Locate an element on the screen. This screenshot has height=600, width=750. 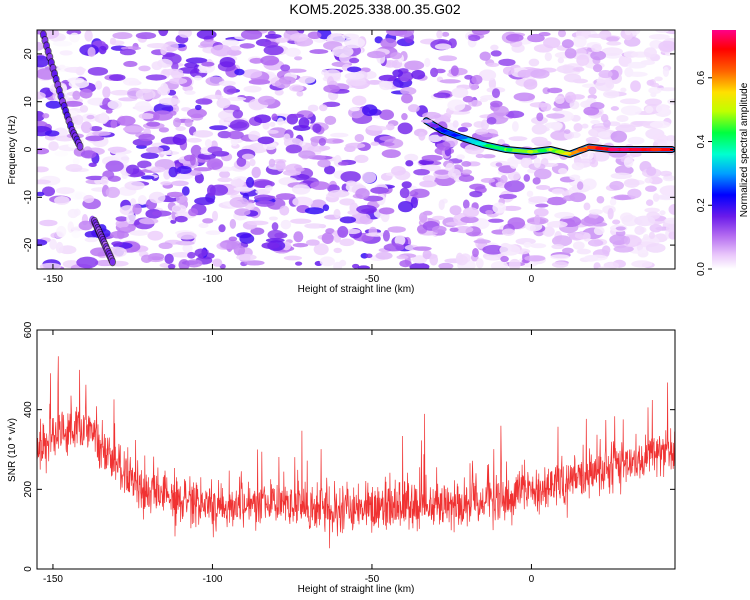
snr-x-tick-label: 0 is located at coordinates (532, 579).